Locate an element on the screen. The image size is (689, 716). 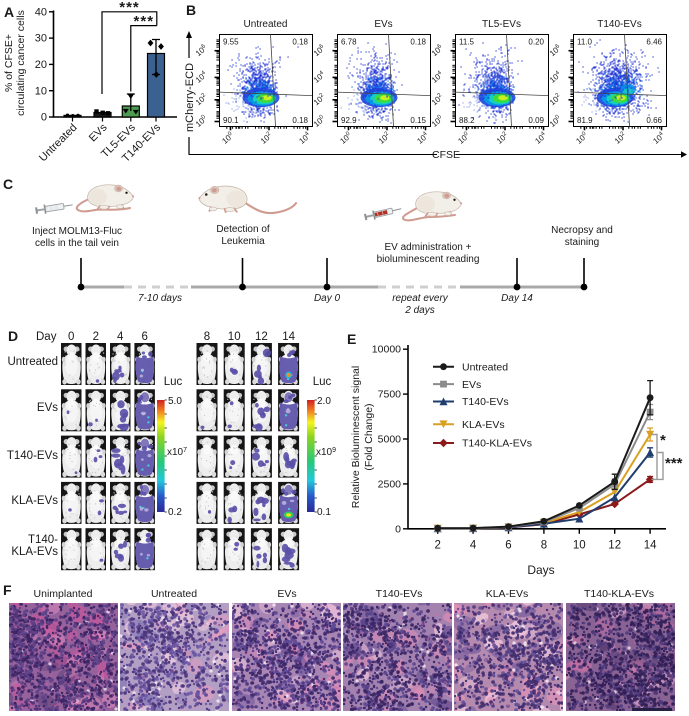
svg-text: 11.5 is located at coordinates (467, 42).